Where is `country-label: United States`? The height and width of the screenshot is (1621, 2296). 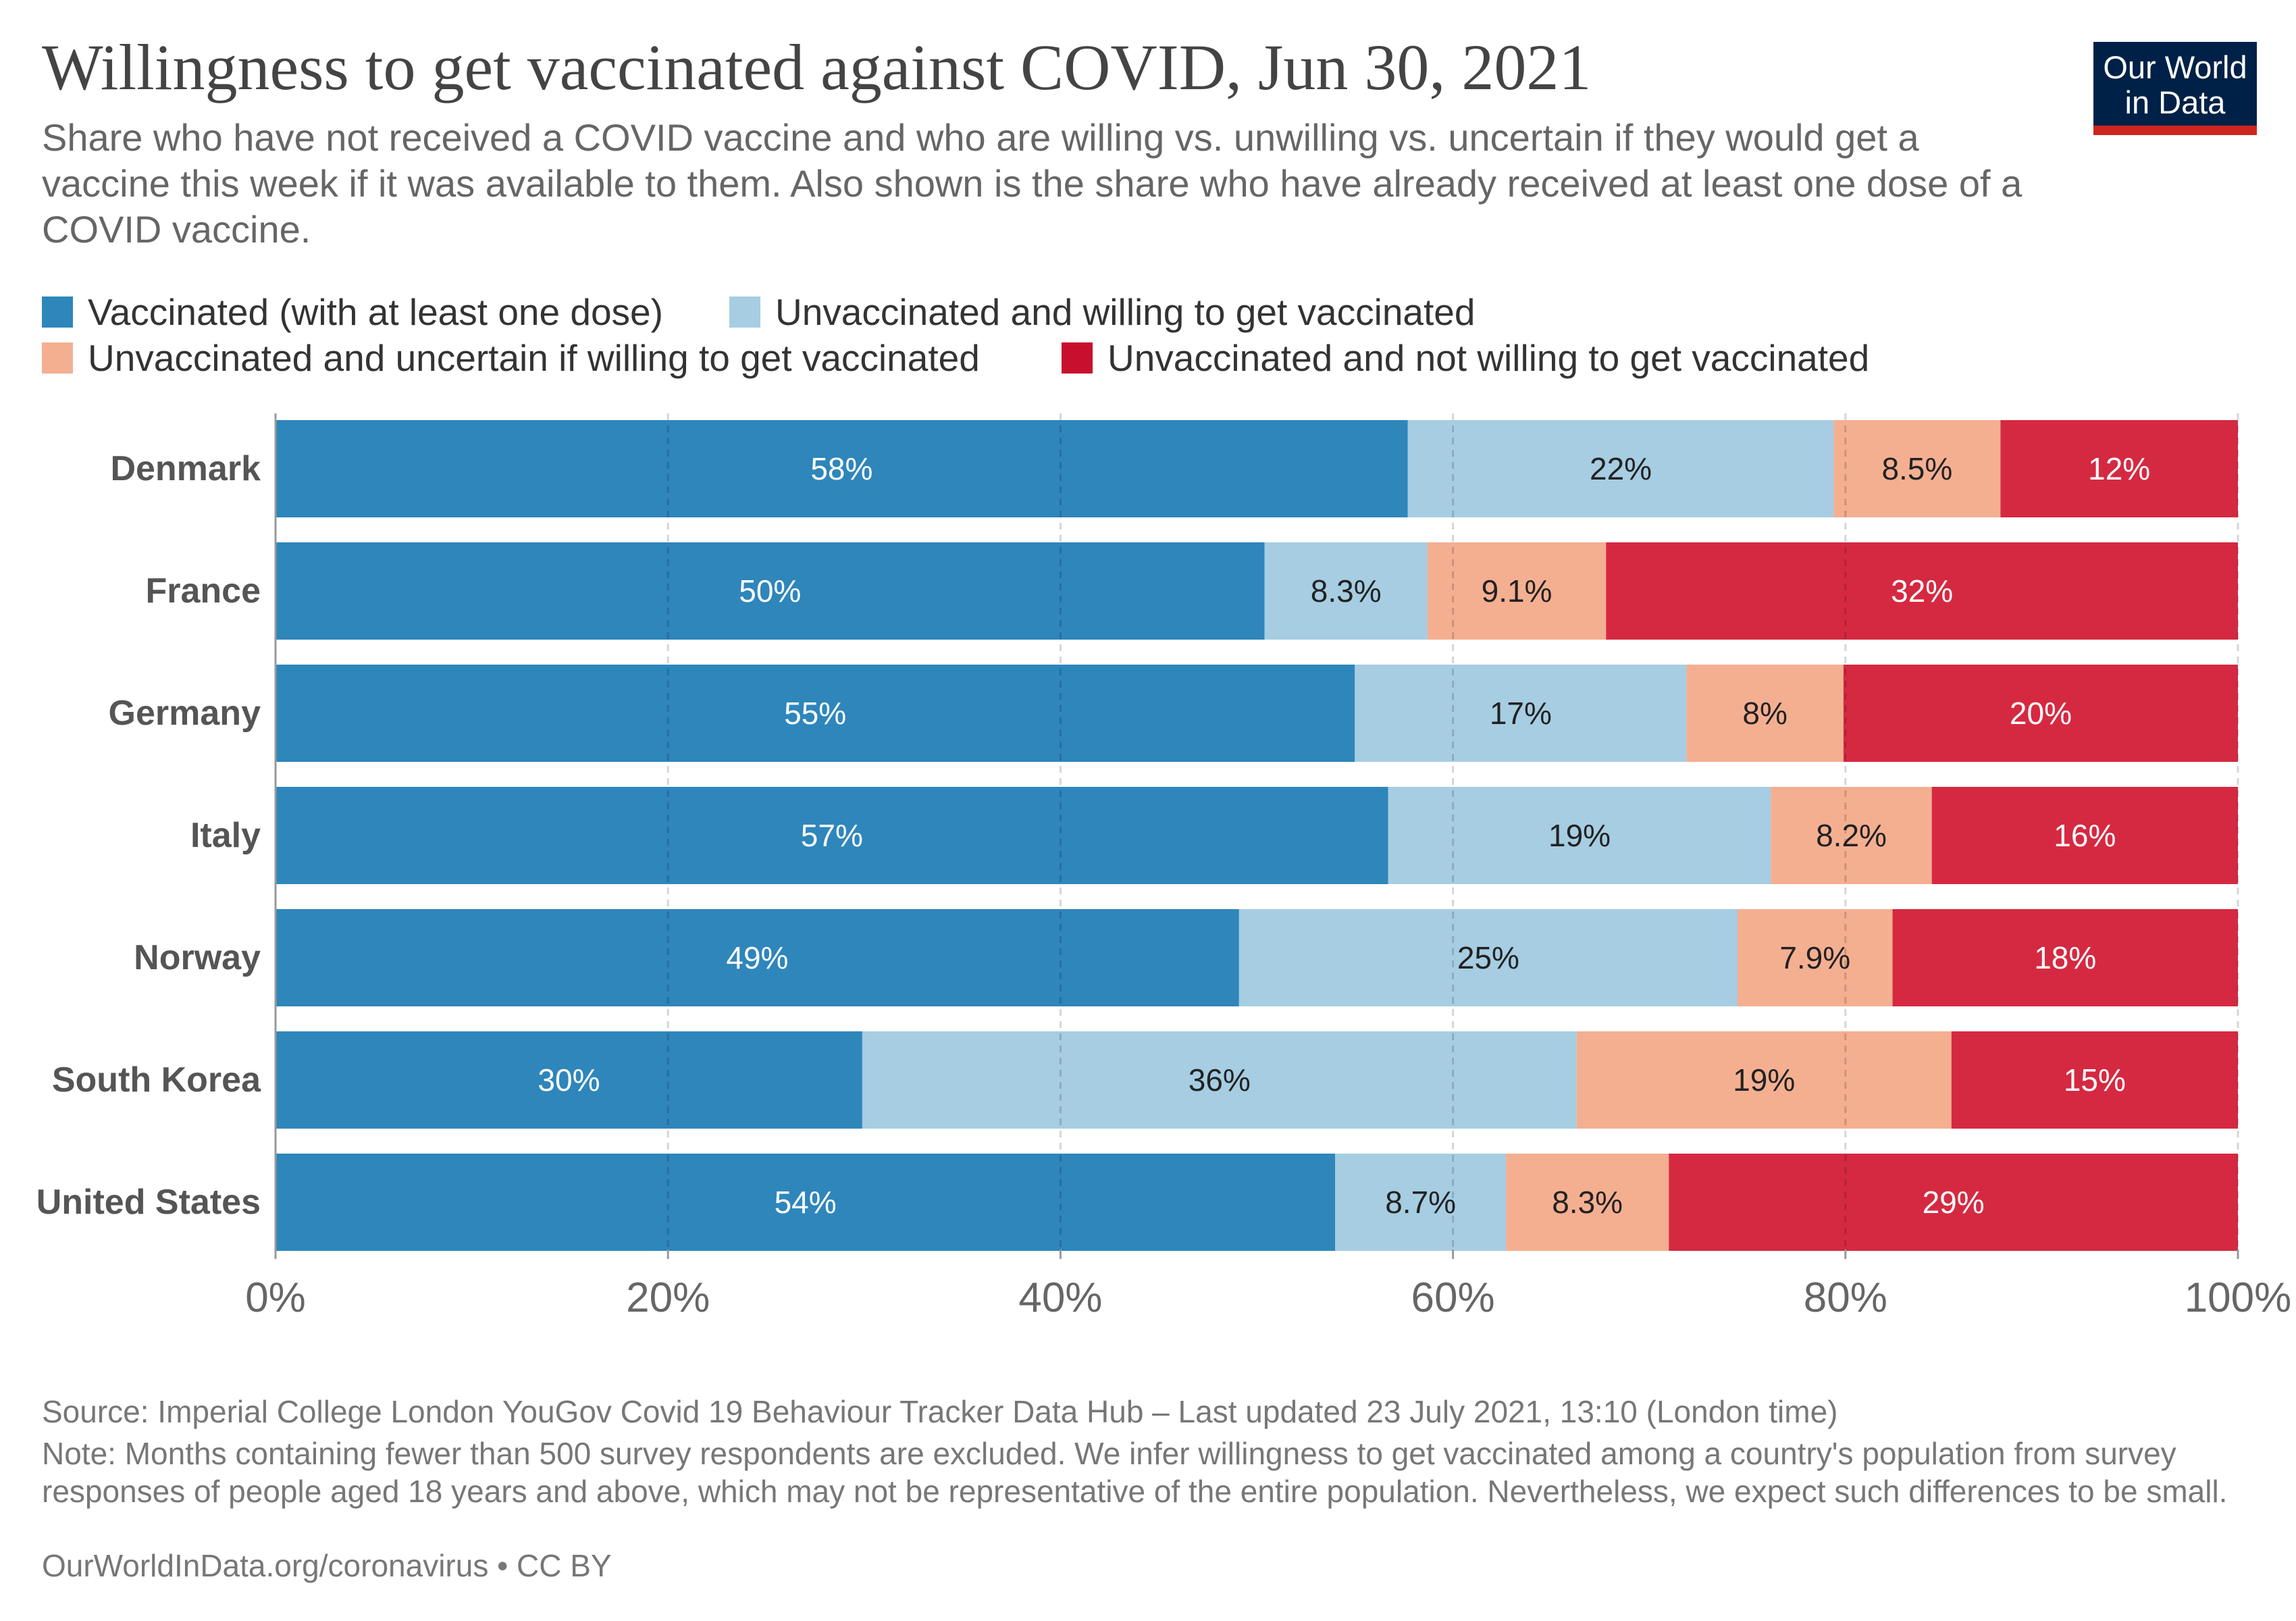
country-label: United States is located at coordinates (148, 1202).